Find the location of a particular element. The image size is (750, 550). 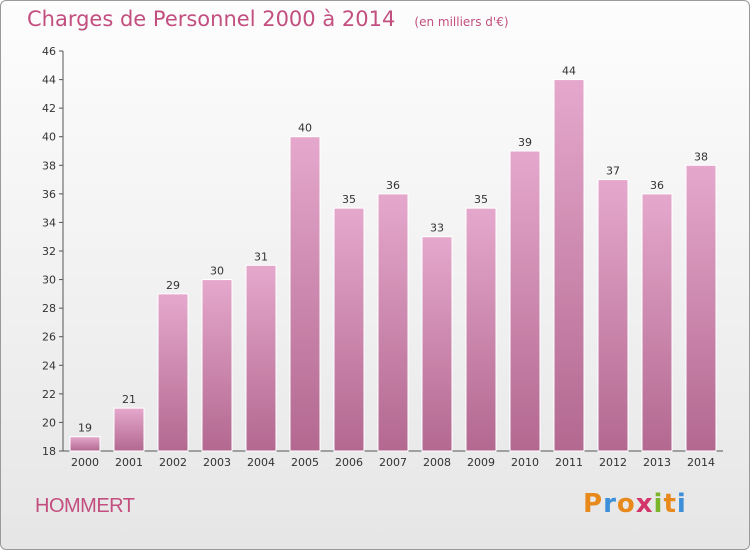

proxiti-logo: Proxiti is located at coordinates (635, 504).